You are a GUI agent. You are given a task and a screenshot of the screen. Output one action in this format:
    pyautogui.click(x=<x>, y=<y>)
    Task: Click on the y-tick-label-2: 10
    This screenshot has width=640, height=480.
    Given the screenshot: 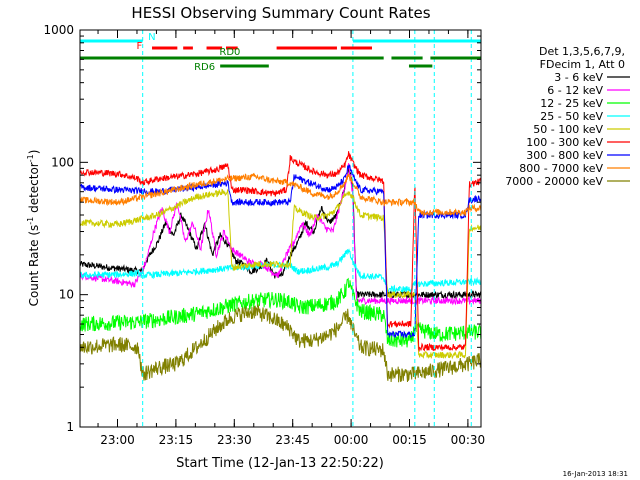 What is the action you would take?
    pyautogui.click(x=66, y=295)
    